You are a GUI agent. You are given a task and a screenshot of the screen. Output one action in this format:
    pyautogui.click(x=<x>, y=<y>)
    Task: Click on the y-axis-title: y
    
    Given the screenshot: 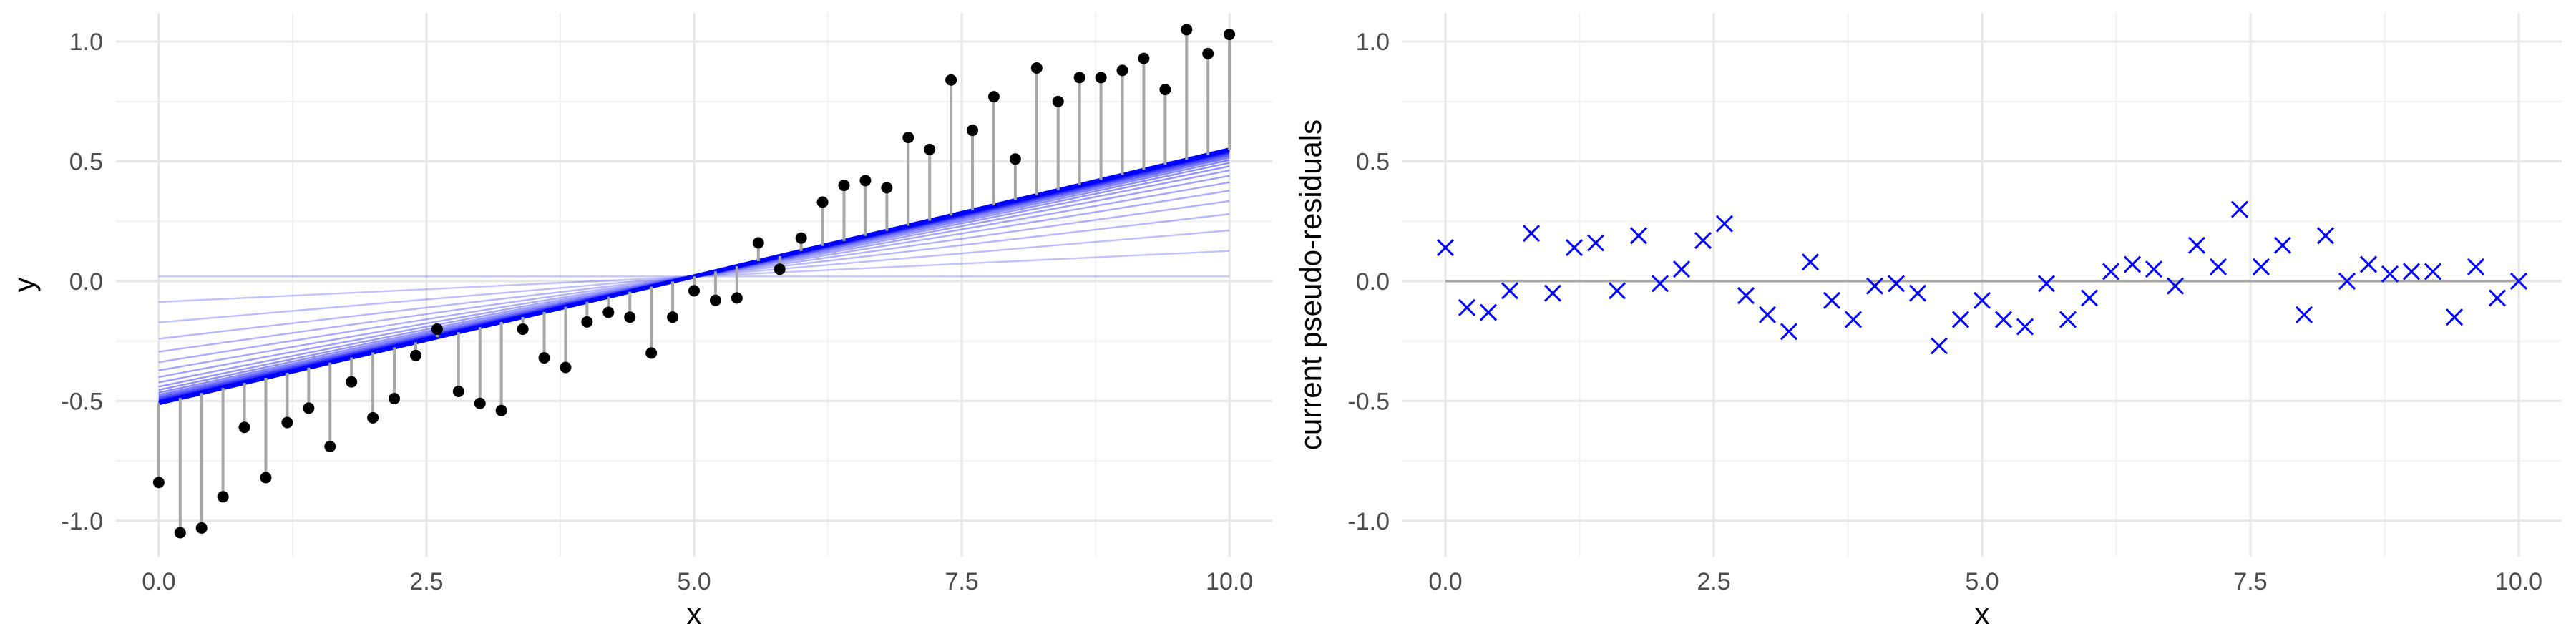 What is the action you would take?
    pyautogui.click(x=24, y=285)
    